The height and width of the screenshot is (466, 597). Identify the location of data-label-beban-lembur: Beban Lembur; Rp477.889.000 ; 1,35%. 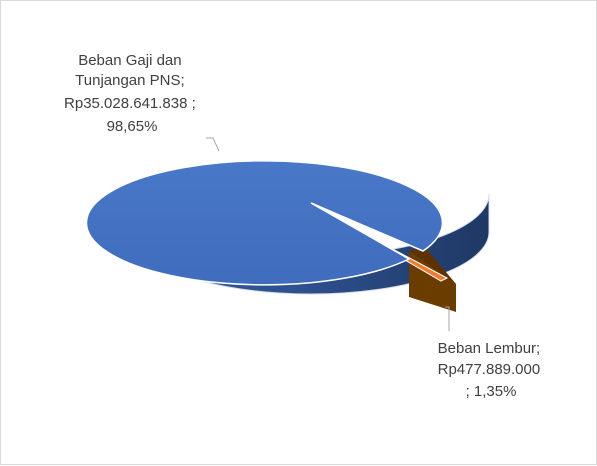
(491, 370).